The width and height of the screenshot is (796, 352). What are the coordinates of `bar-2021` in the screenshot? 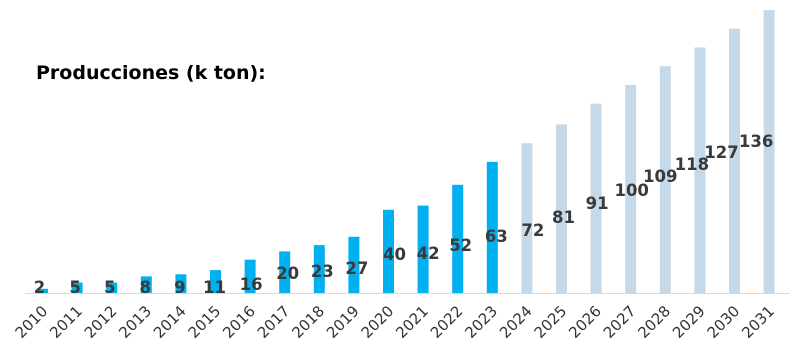 It's located at (423, 249).